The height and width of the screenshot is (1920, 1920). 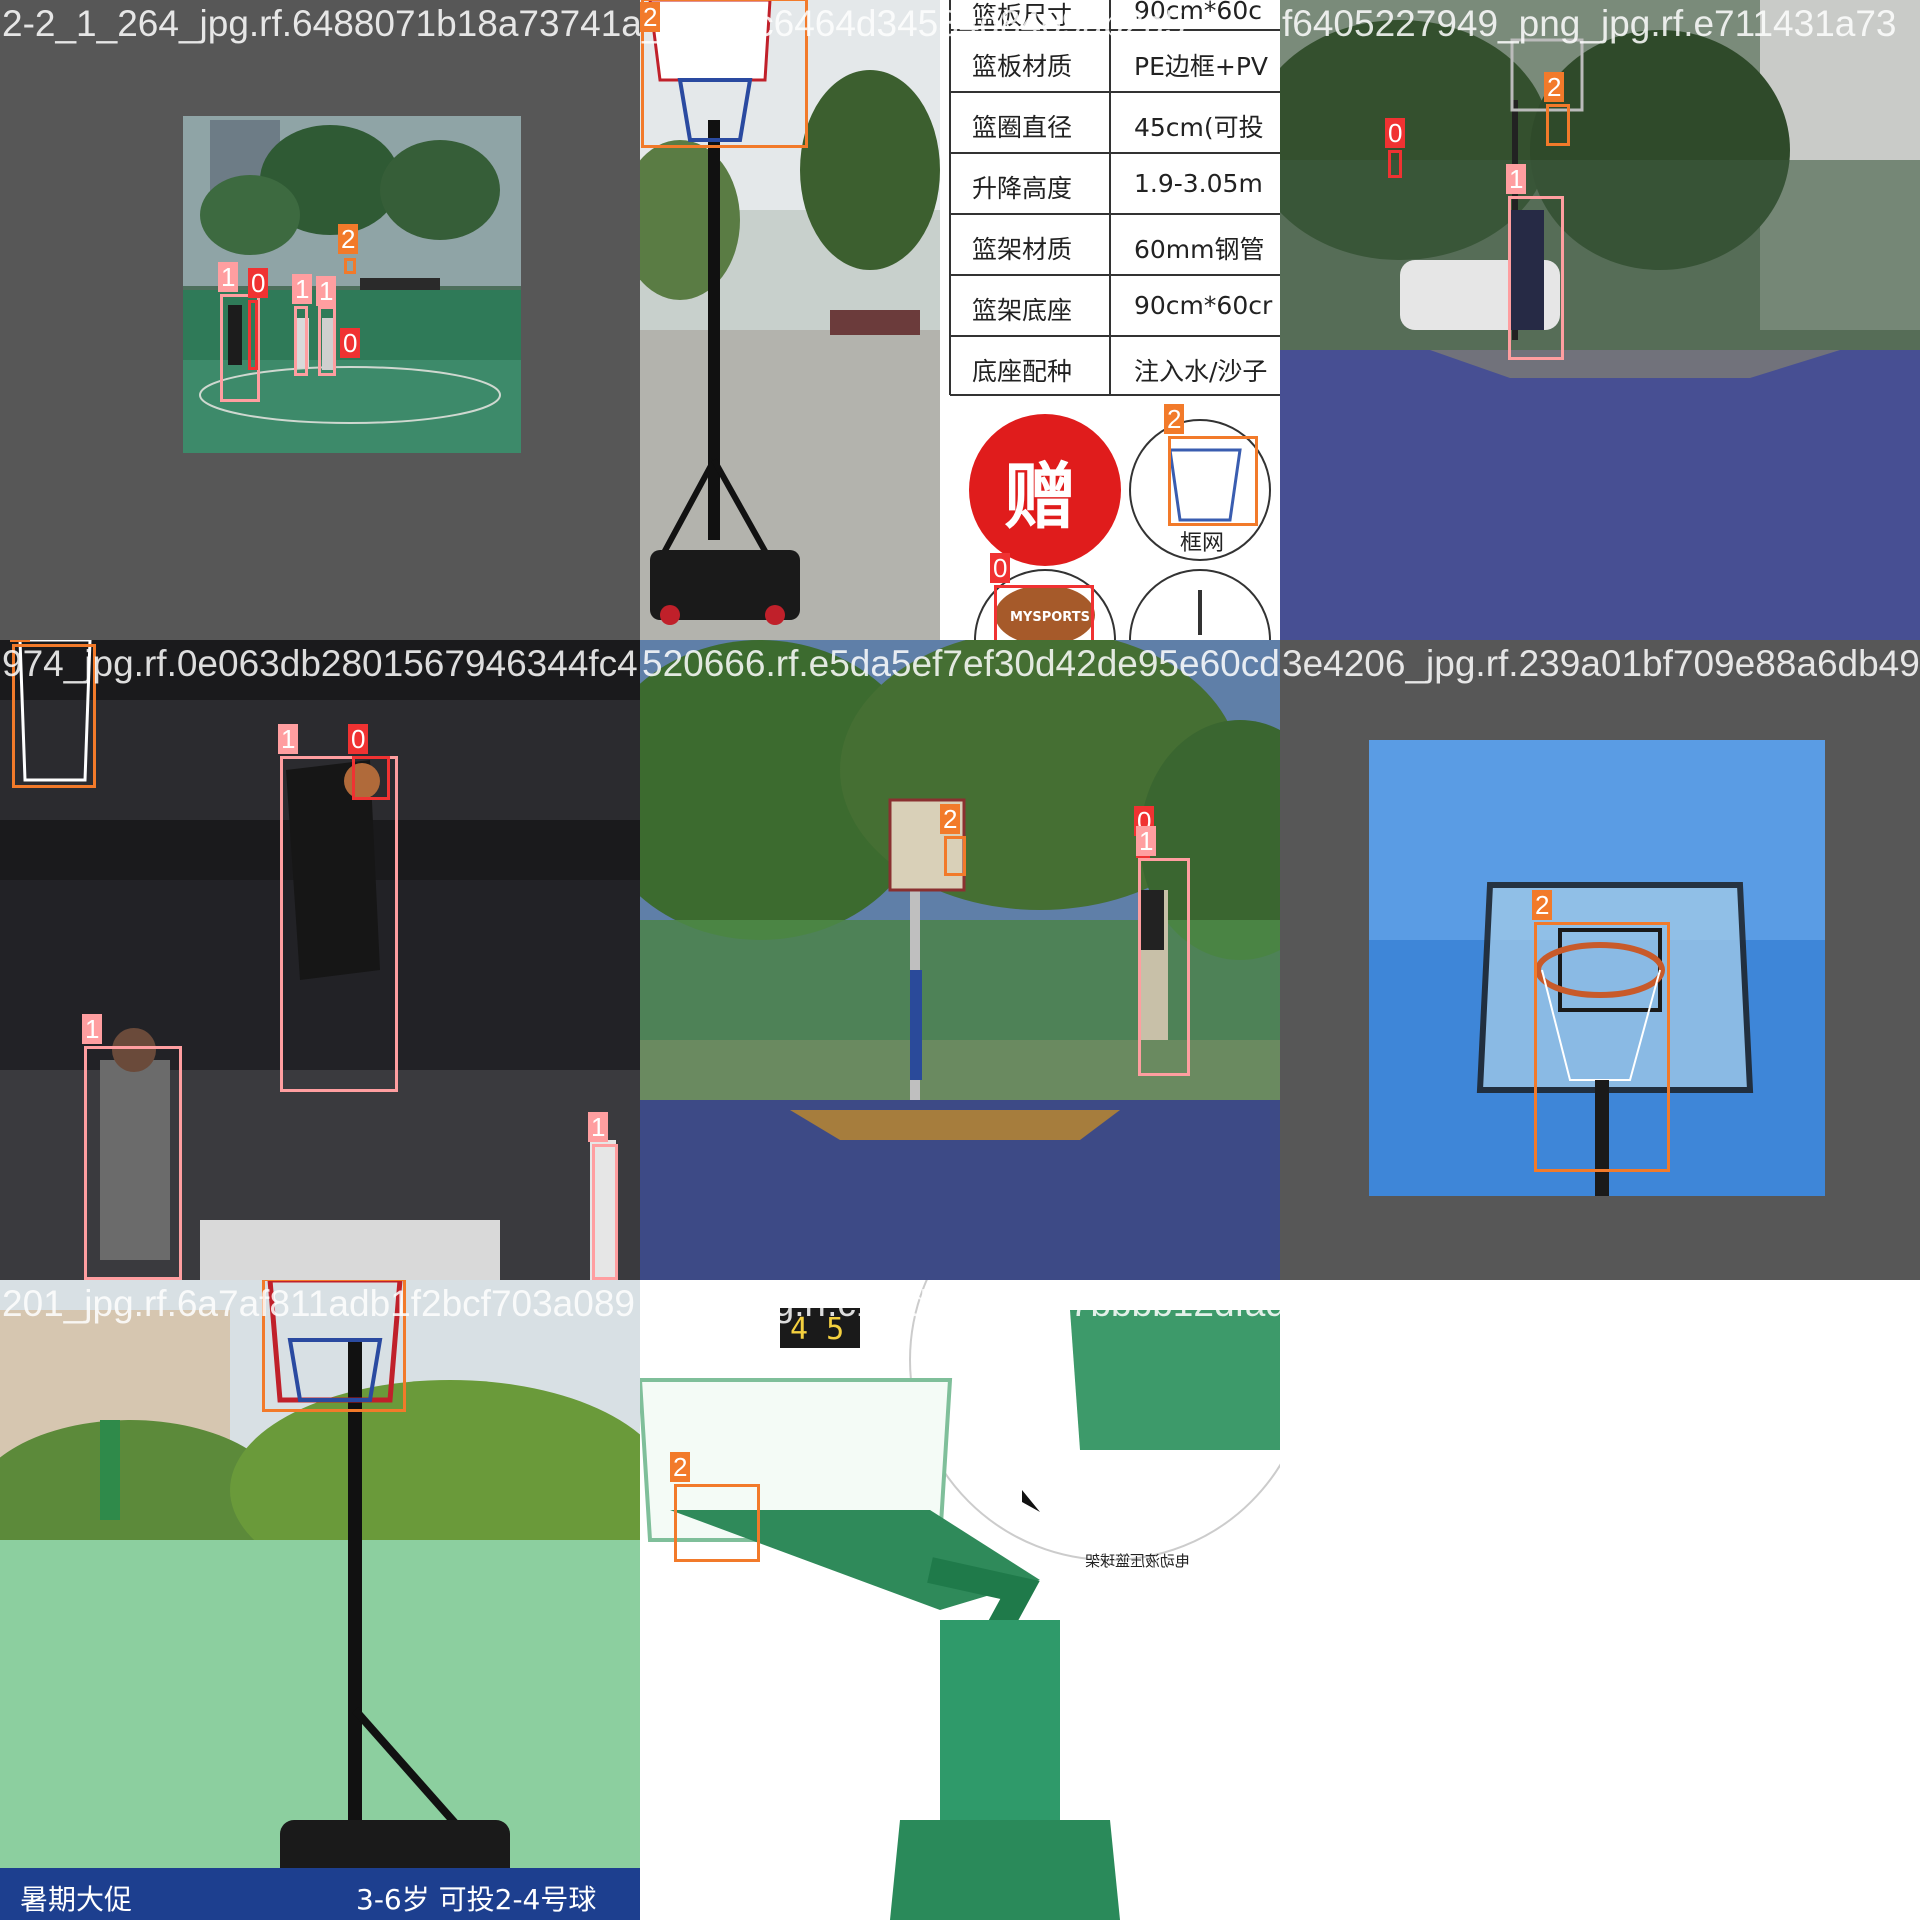 I want to click on tile-1-photo, so click(x=320, y=320).